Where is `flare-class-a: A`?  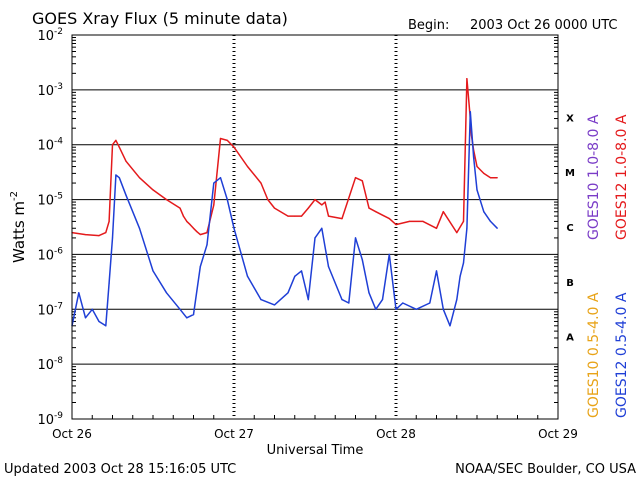
flare-class-a: A is located at coordinates (570, 338).